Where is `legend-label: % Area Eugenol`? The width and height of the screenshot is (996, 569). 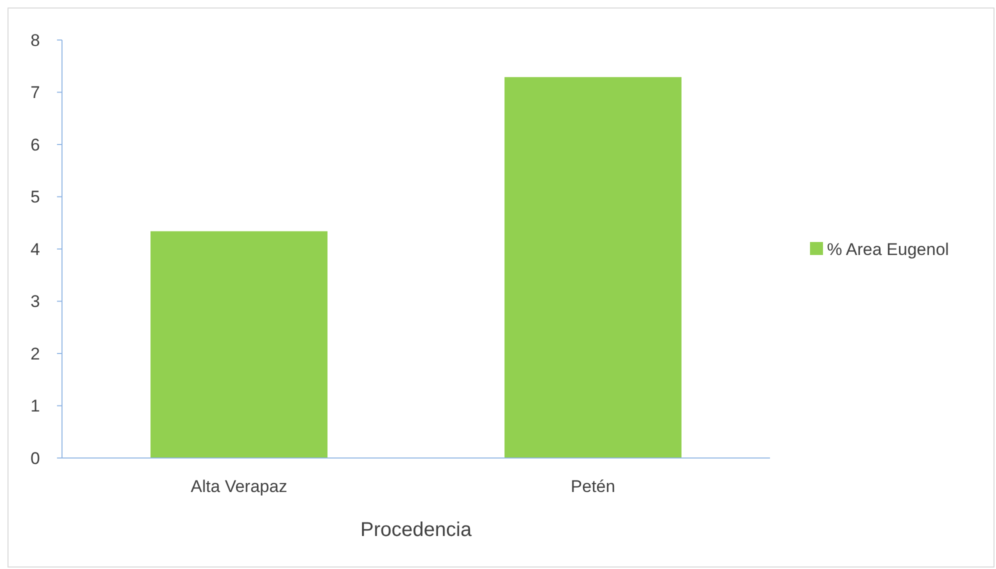 legend-label: % Area Eugenol is located at coordinates (888, 249).